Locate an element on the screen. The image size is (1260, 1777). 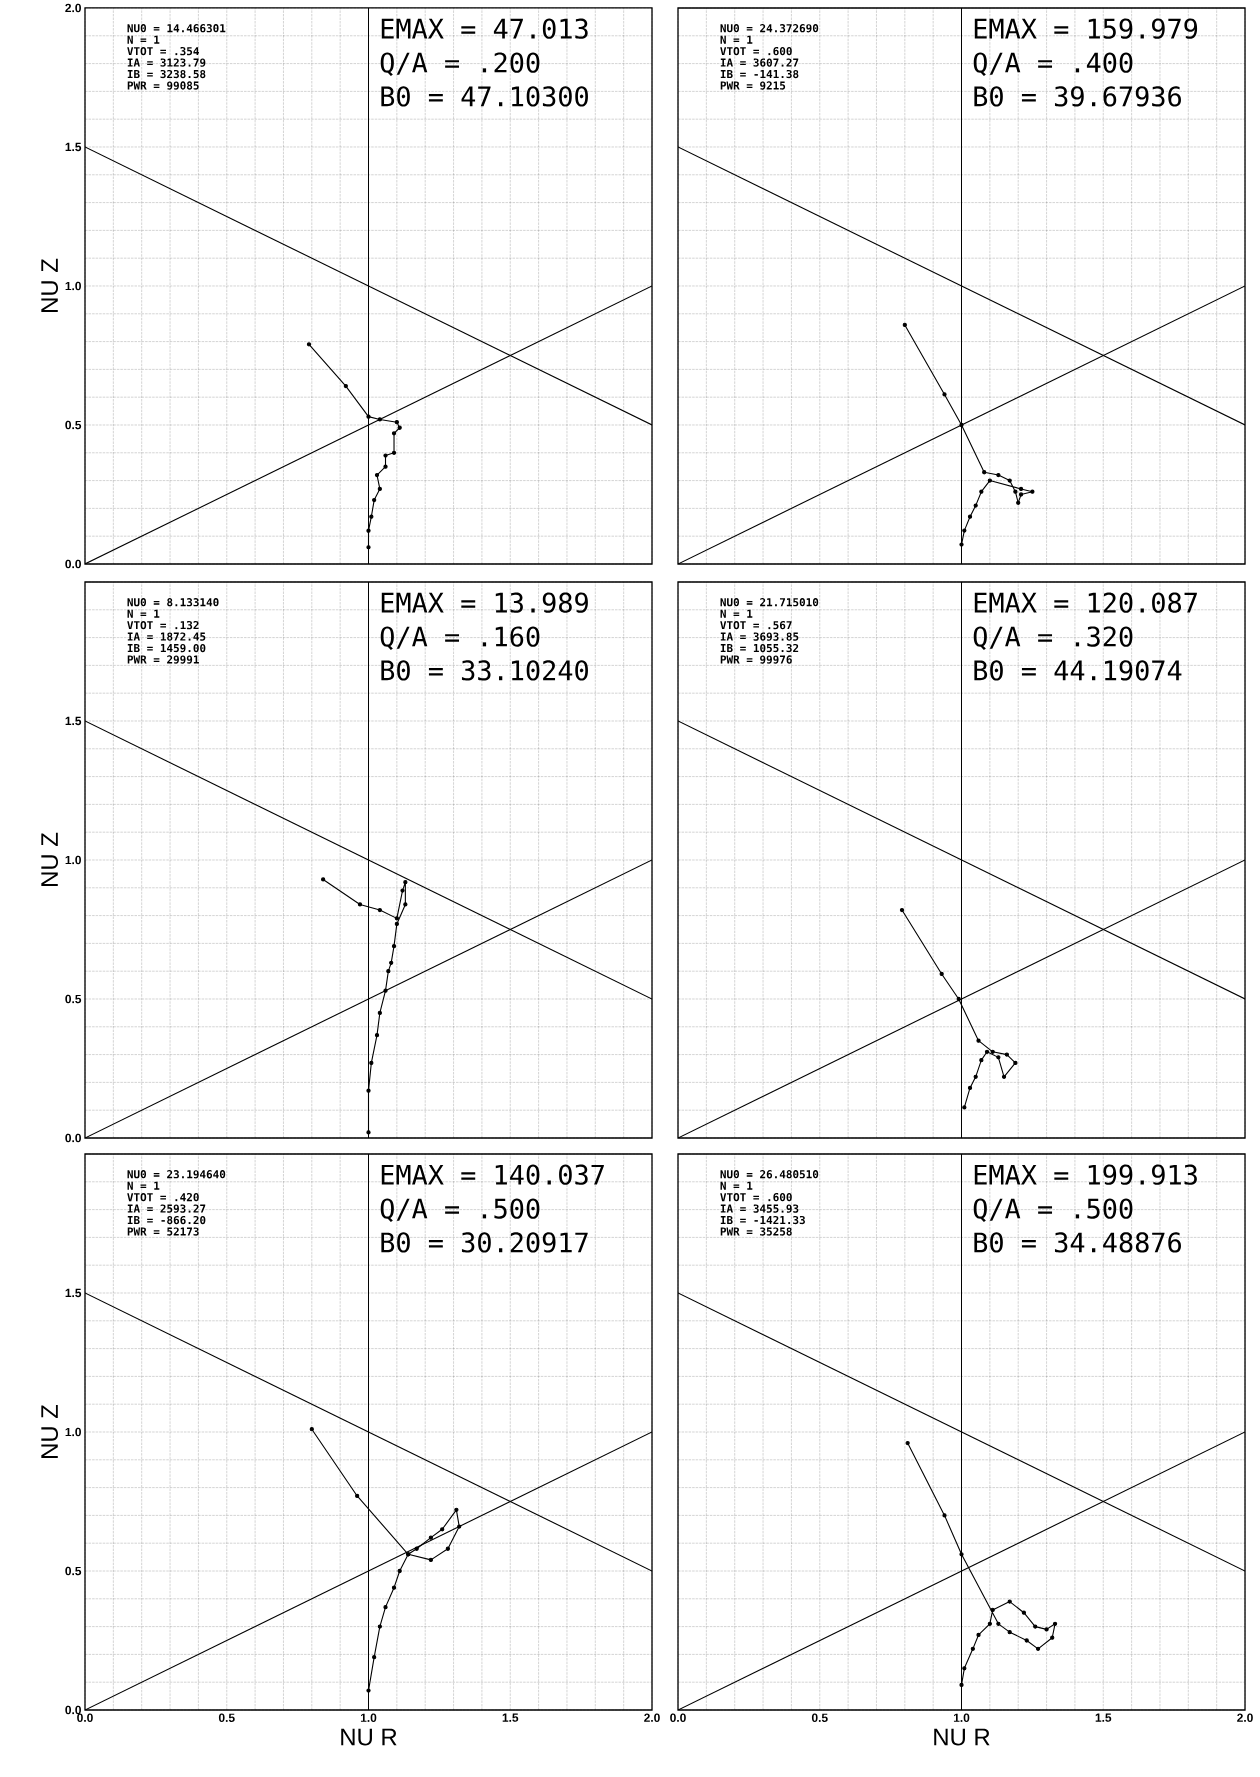
annotation: IA = 3607.27 is located at coordinates (759, 62).